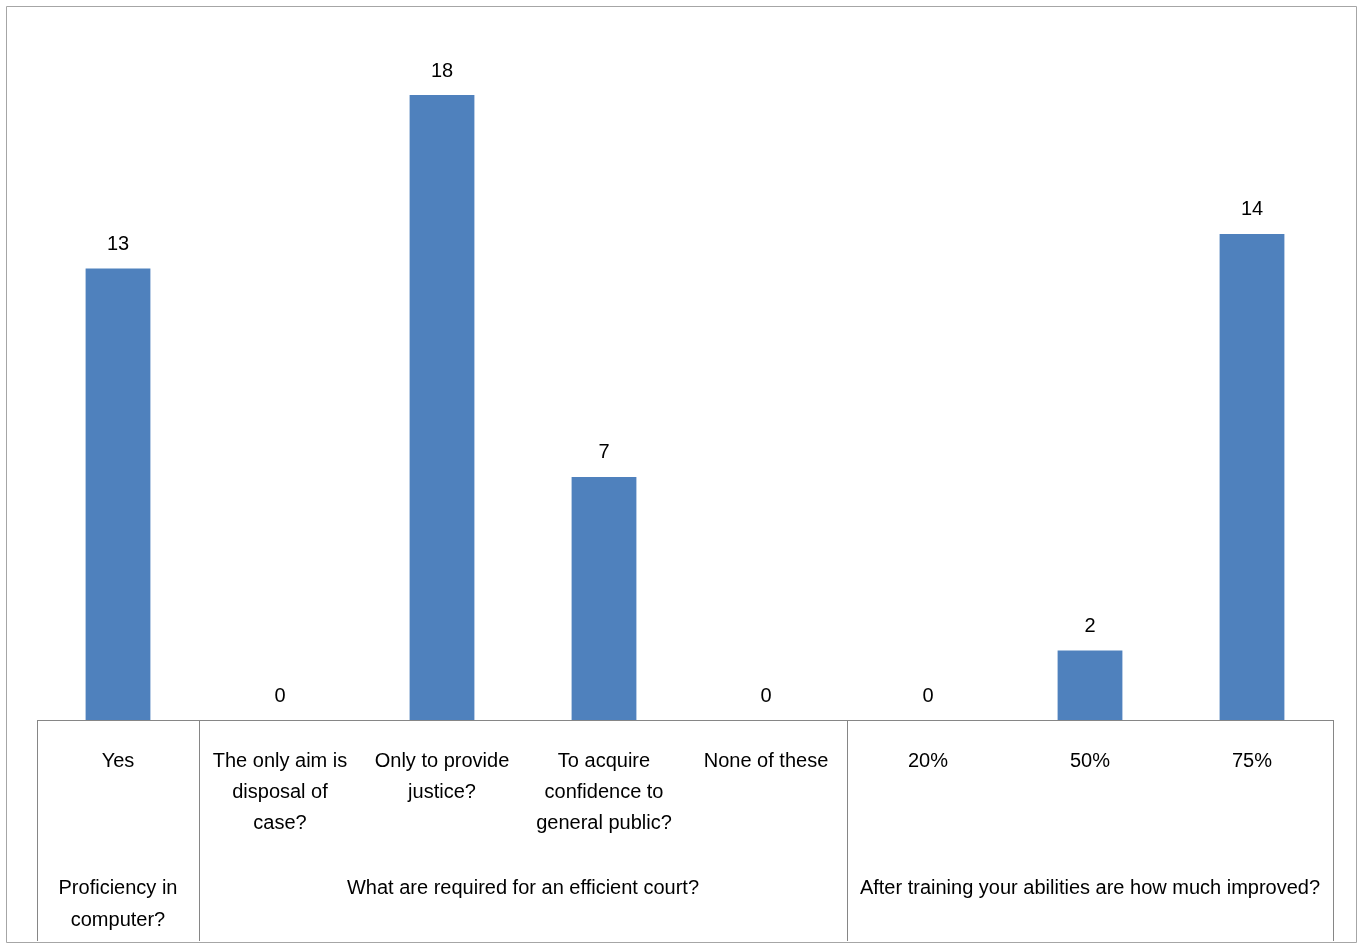 The width and height of the screenshot is (1363, 949). I want to click on x-tick-label: None of these, so click(766, 760).